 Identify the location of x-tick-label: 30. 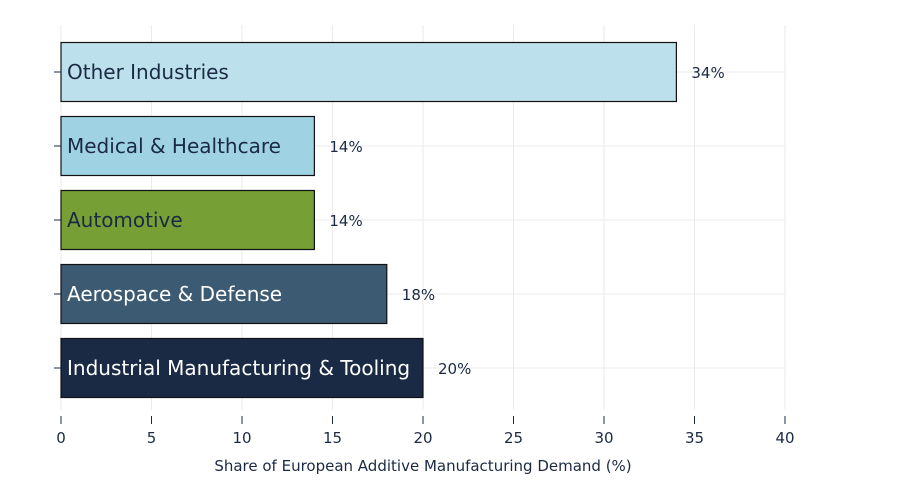
(603, 438).